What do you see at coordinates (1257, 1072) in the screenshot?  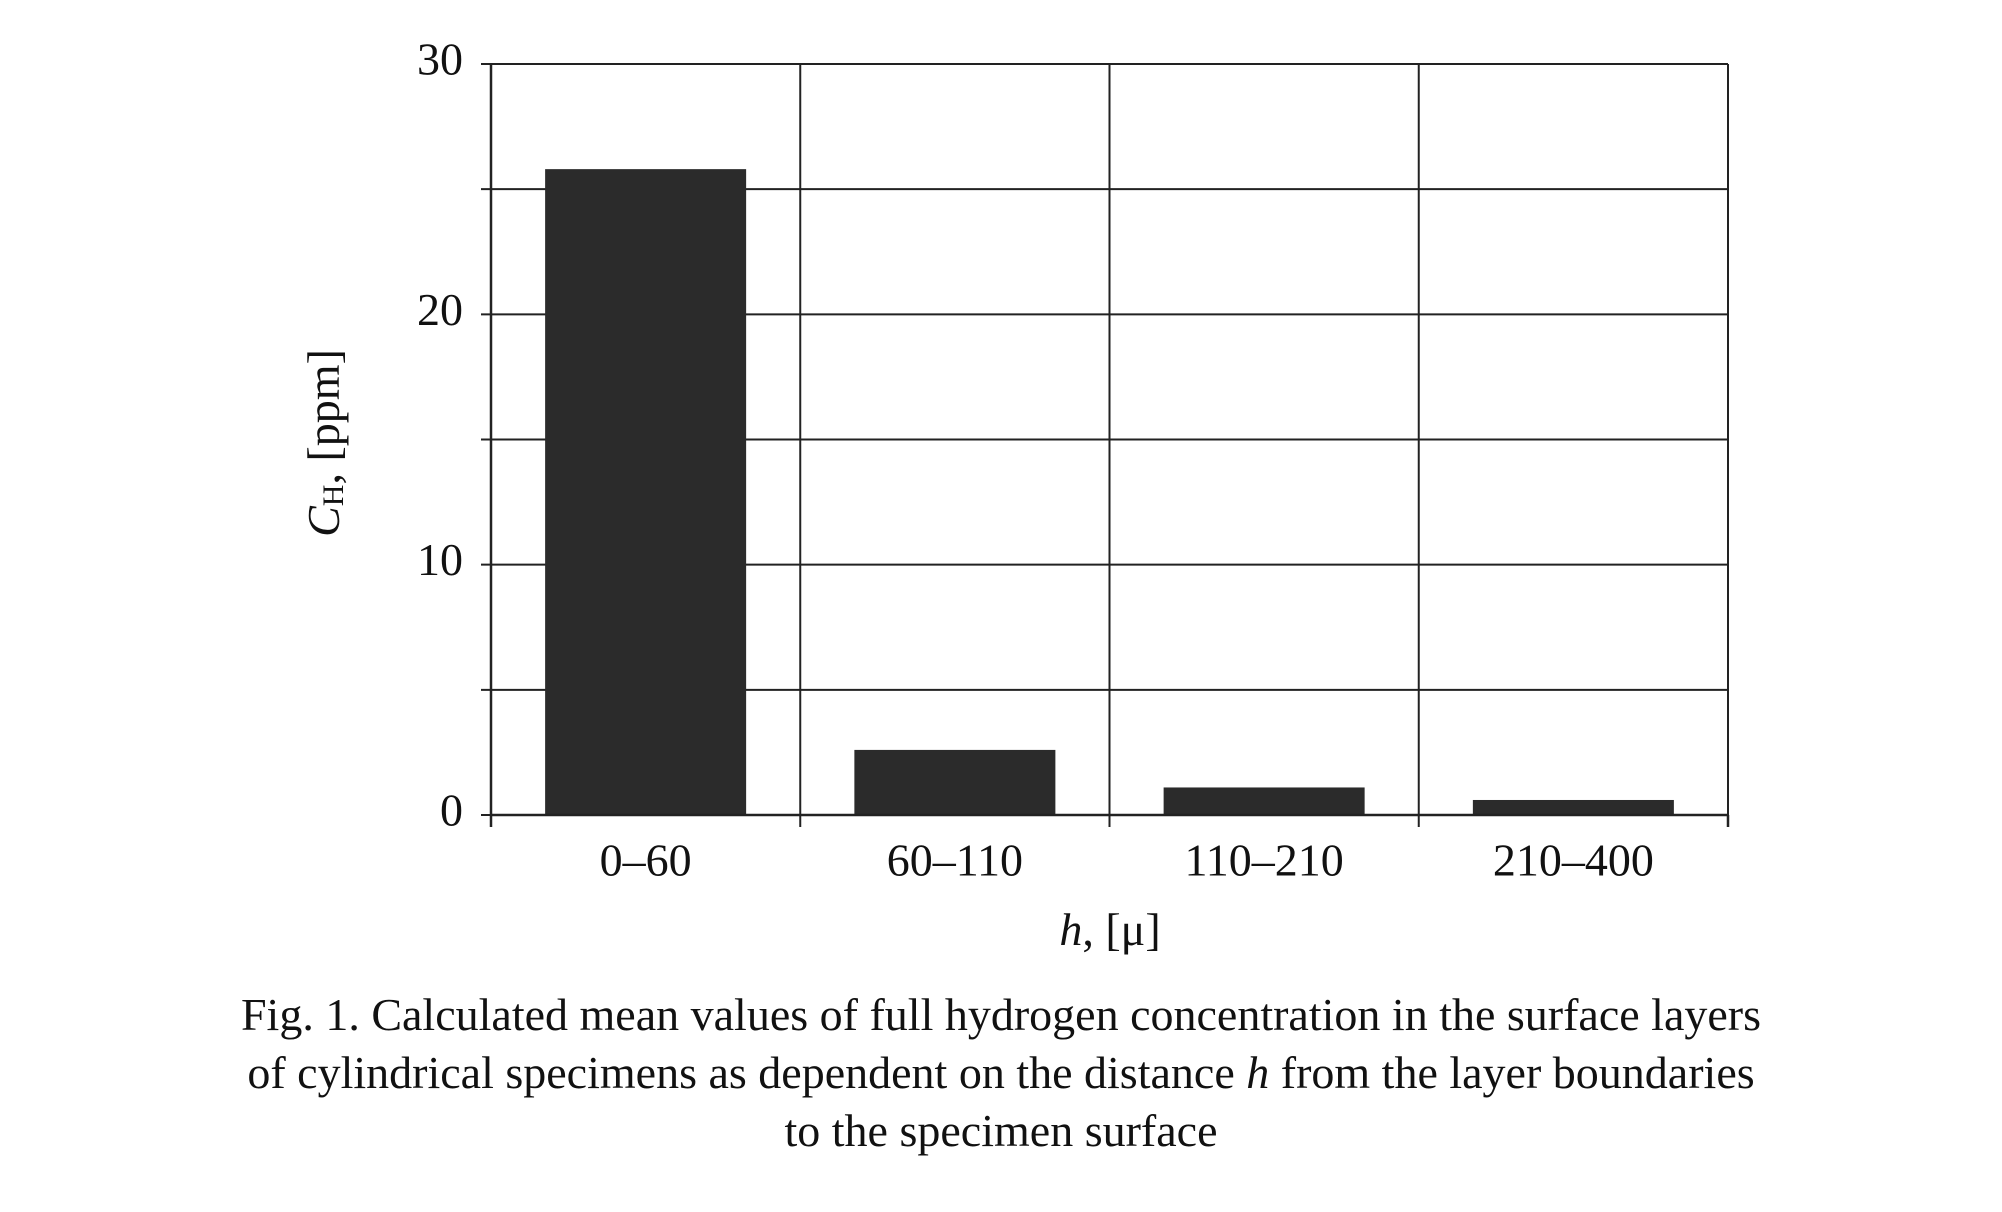 I see `caption-symbol: h` at bounding box center [1257, 1072].